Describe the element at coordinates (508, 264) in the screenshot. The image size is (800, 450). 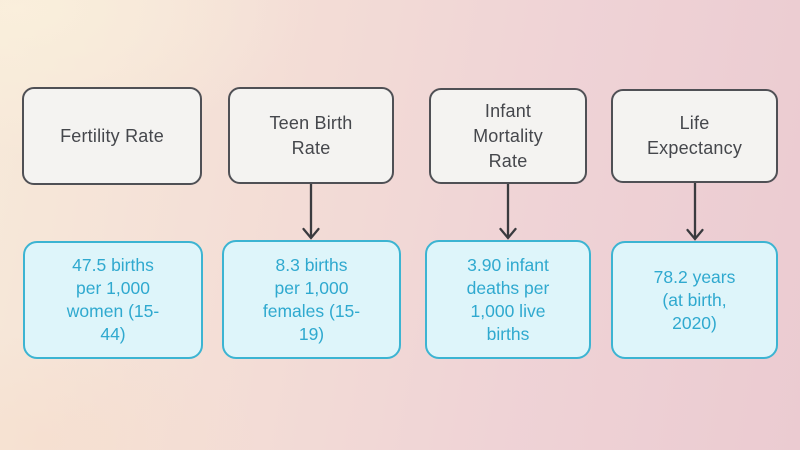
I see `value-line: 3.90 infant` at that location.